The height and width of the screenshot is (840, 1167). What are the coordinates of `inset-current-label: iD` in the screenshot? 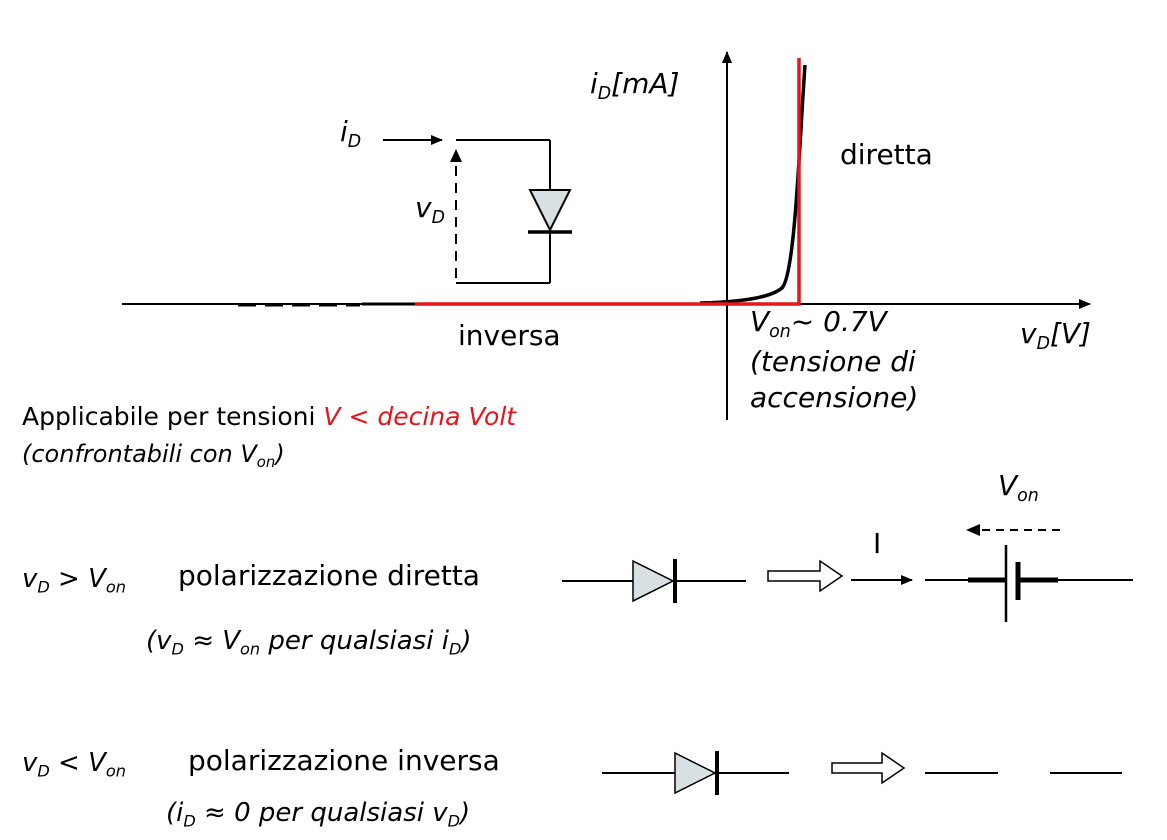 It's located at (351, 134).